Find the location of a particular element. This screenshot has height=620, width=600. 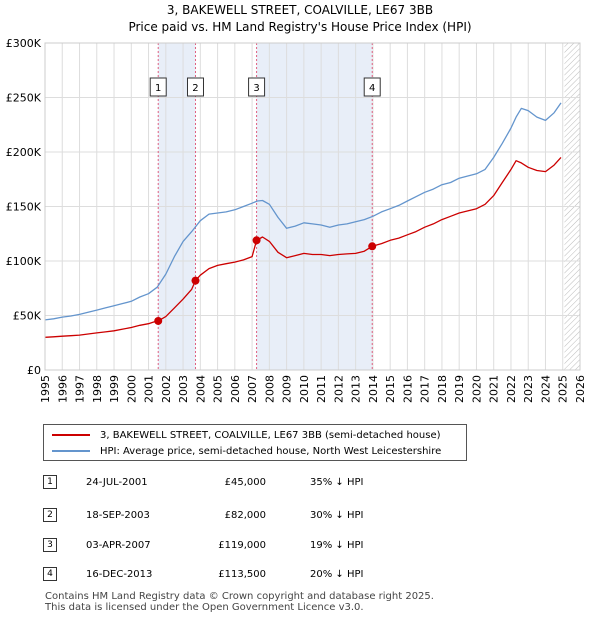

x-tick-label: 1995 is located at coordinates (45, 389).